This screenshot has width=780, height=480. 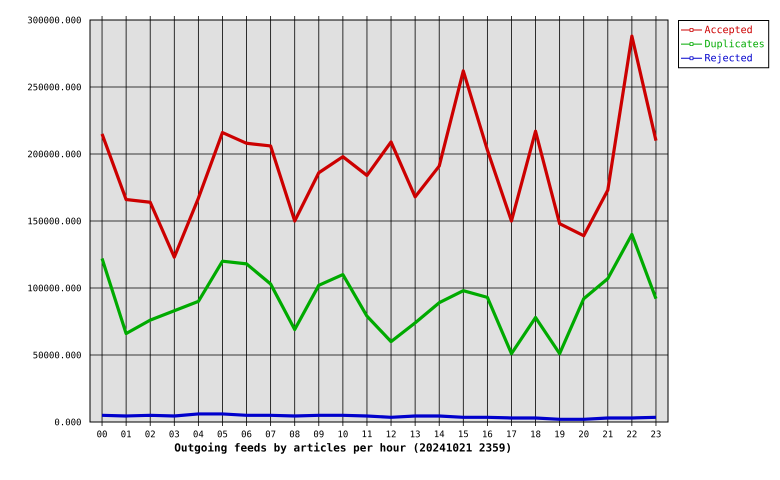 I want to click on y-tick-label: 0.000, so click(x=67, y=422).